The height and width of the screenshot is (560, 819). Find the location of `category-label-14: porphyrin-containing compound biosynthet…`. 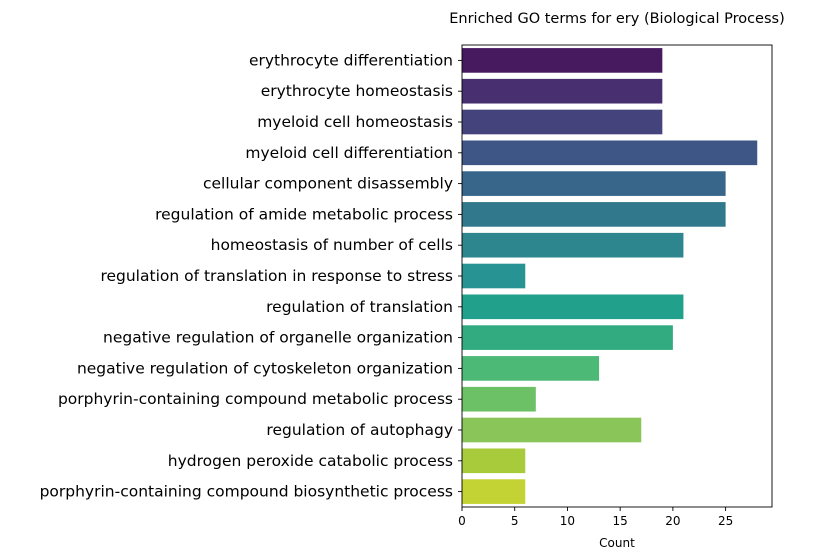

category-label-14: porphyrin-containing compound biosynthet… is located at coordinates (246, 492).